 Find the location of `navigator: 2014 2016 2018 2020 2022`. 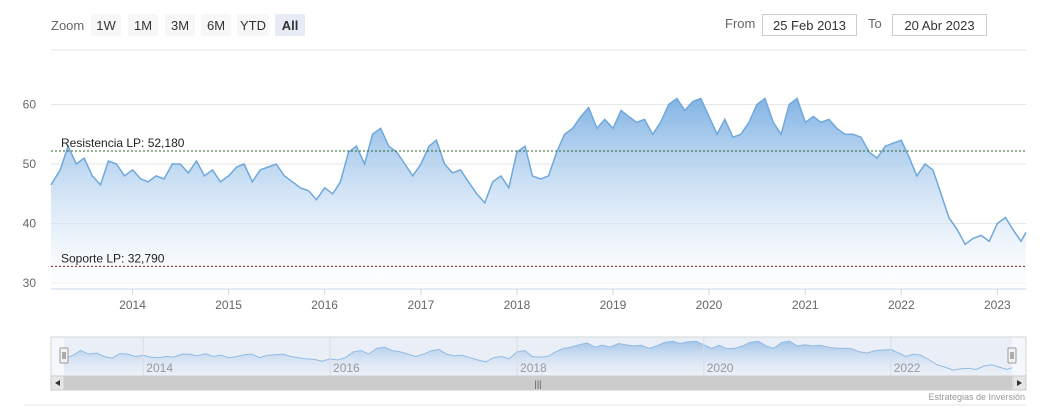

navigator: 2014 2016 2018 2020 2022 is located at coordinates (538, 356).